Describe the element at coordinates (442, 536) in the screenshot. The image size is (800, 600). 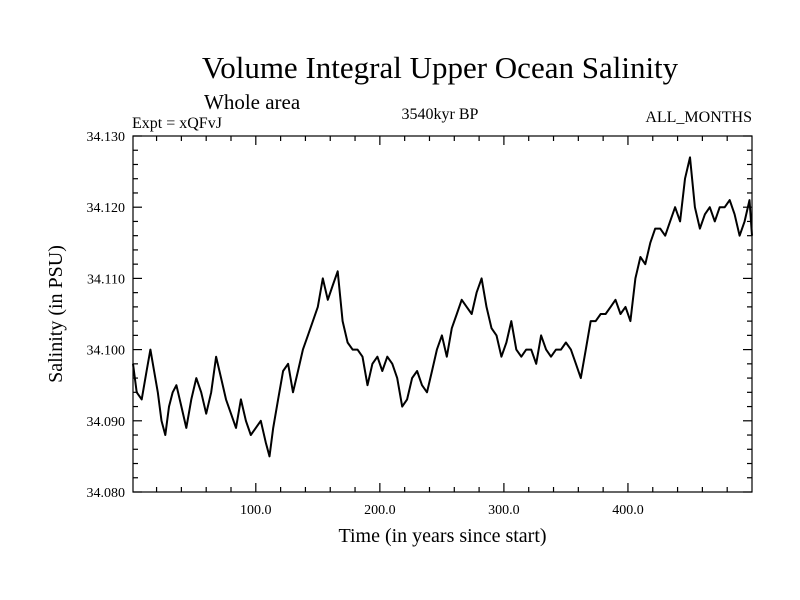
I see `x-axis-label: Time (in years since start)` at that location.